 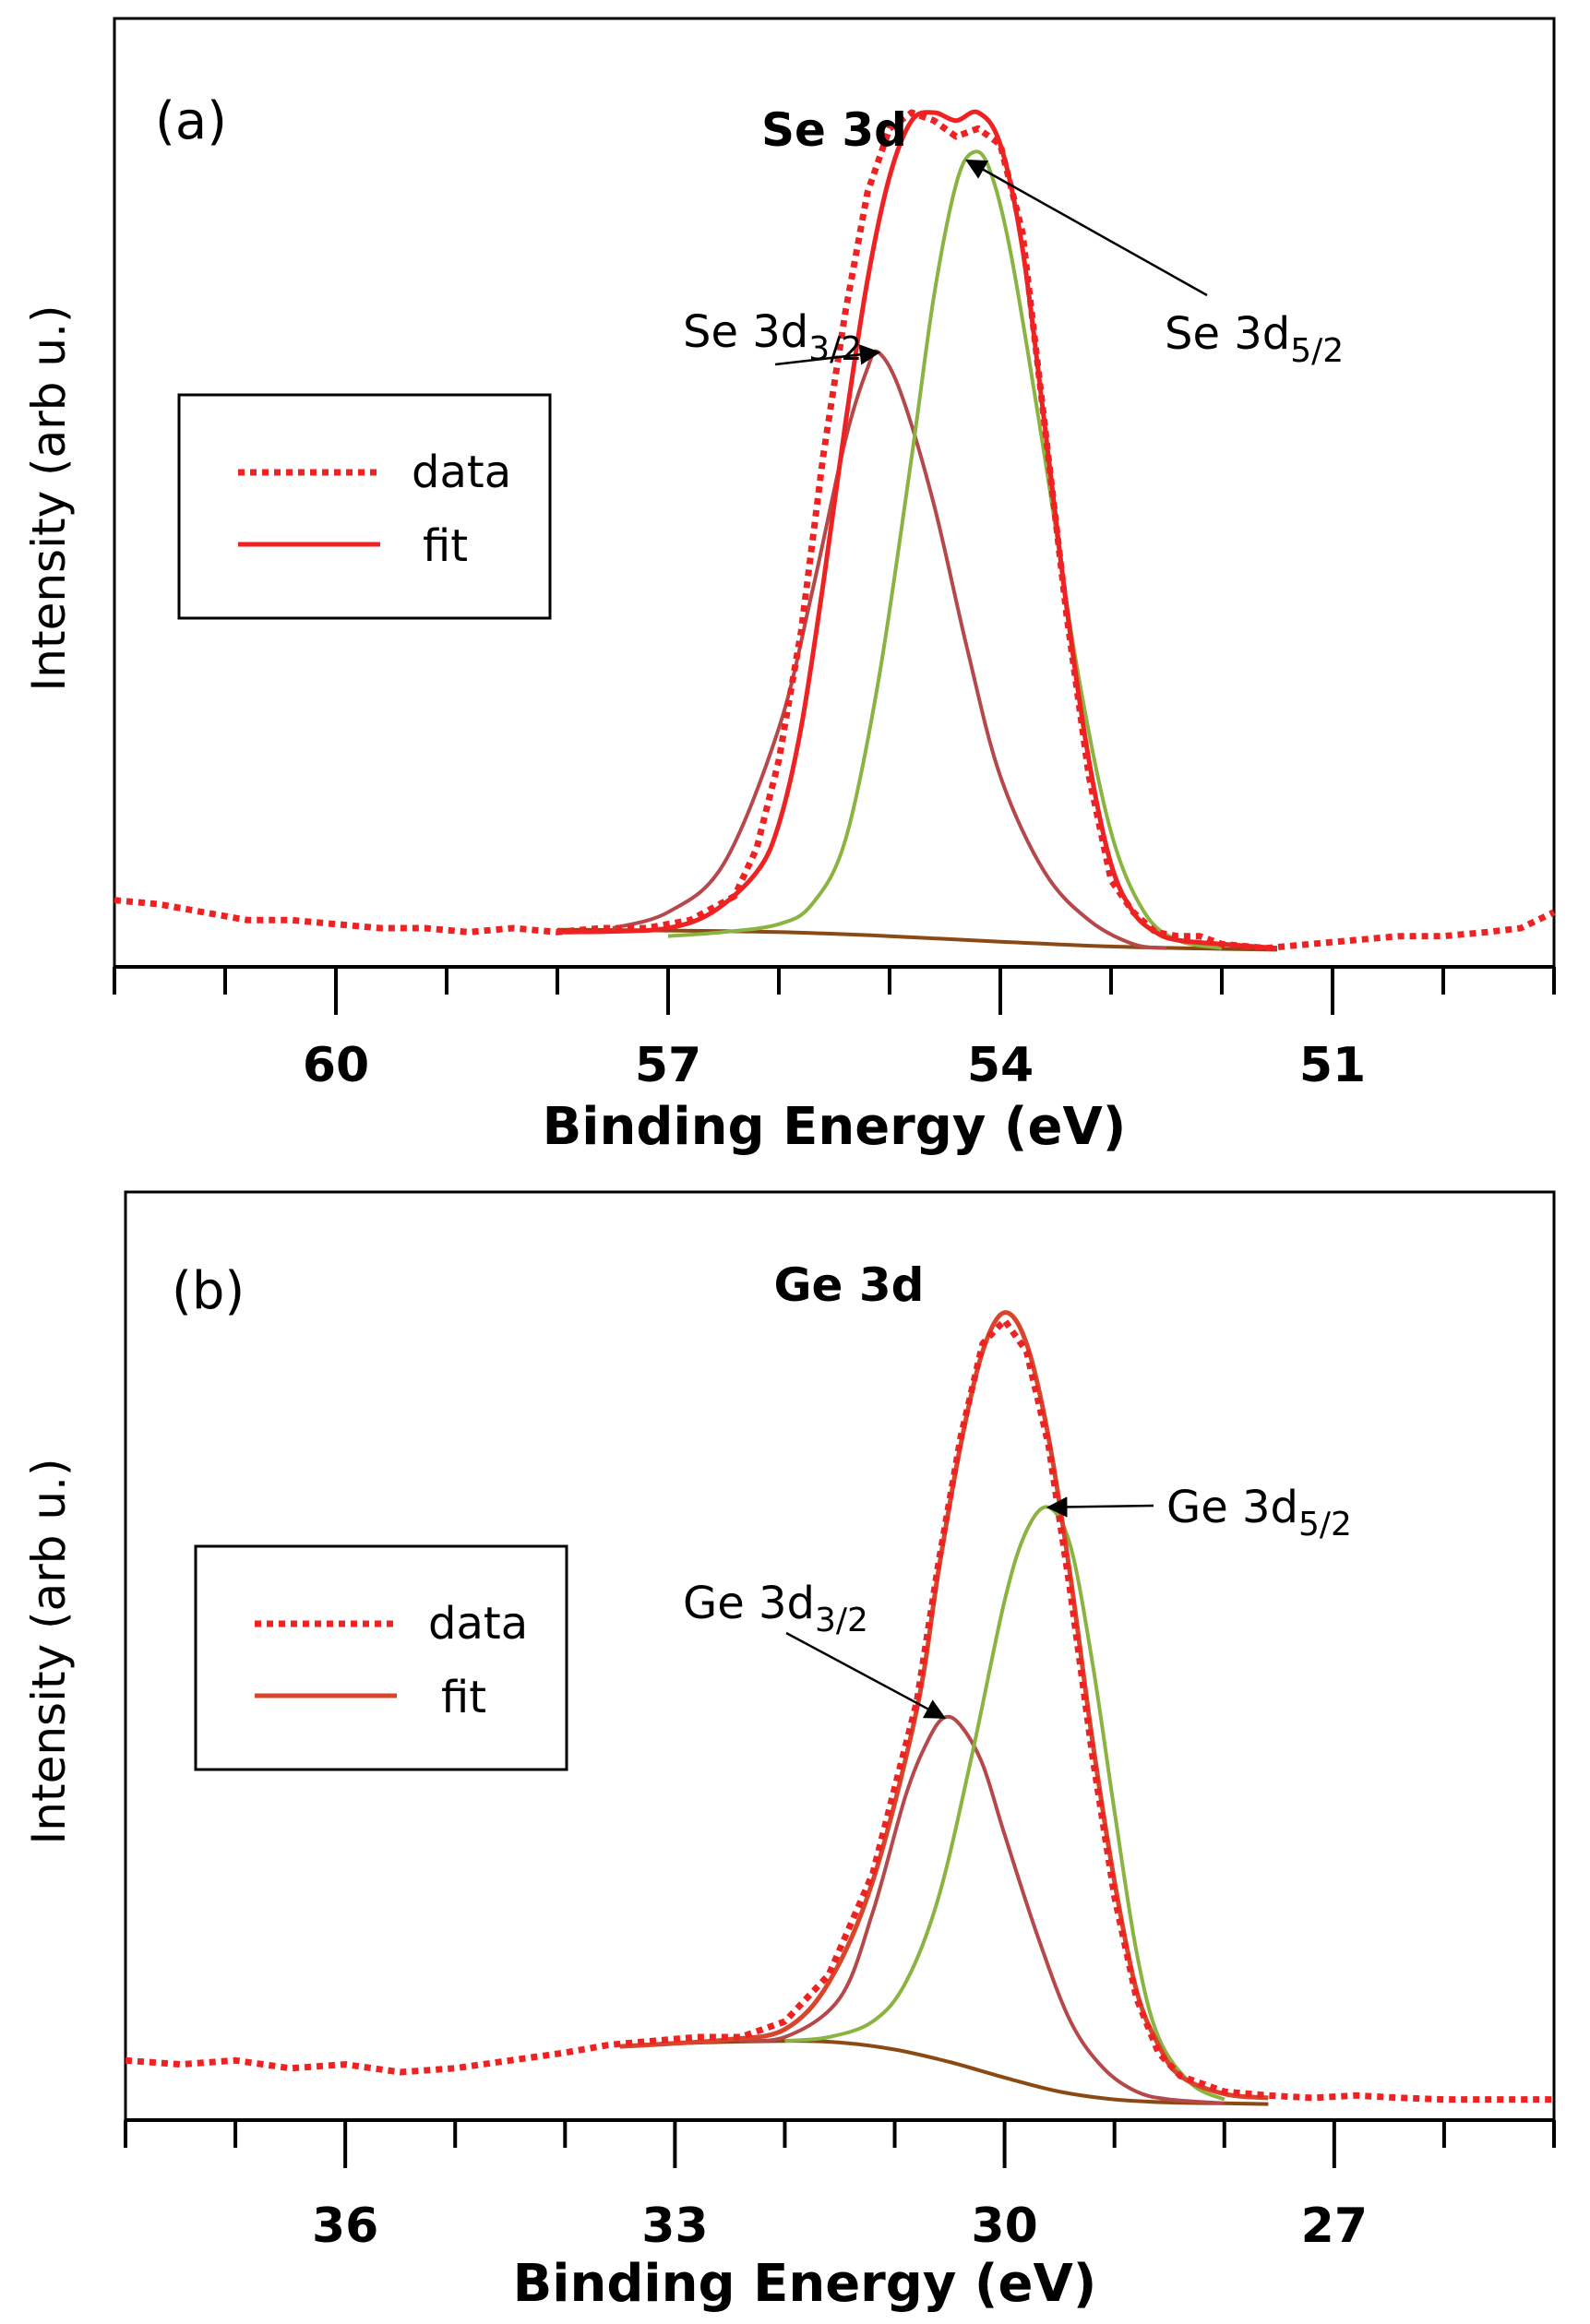 I want to click on x-tick-labels: 36 33 30 27, so click(x=840, y=2226).